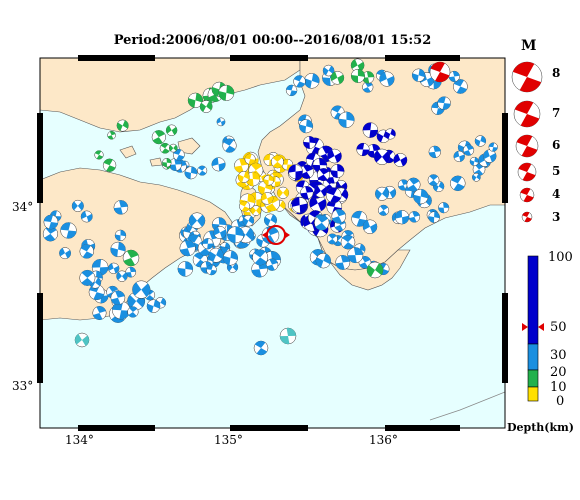 The width and height of the screenshot is (580, 500). What do you see at coordinates (23, 207) in the screenshot?
I see `lat-label-34: 34°` at bounding box center [23, 207].